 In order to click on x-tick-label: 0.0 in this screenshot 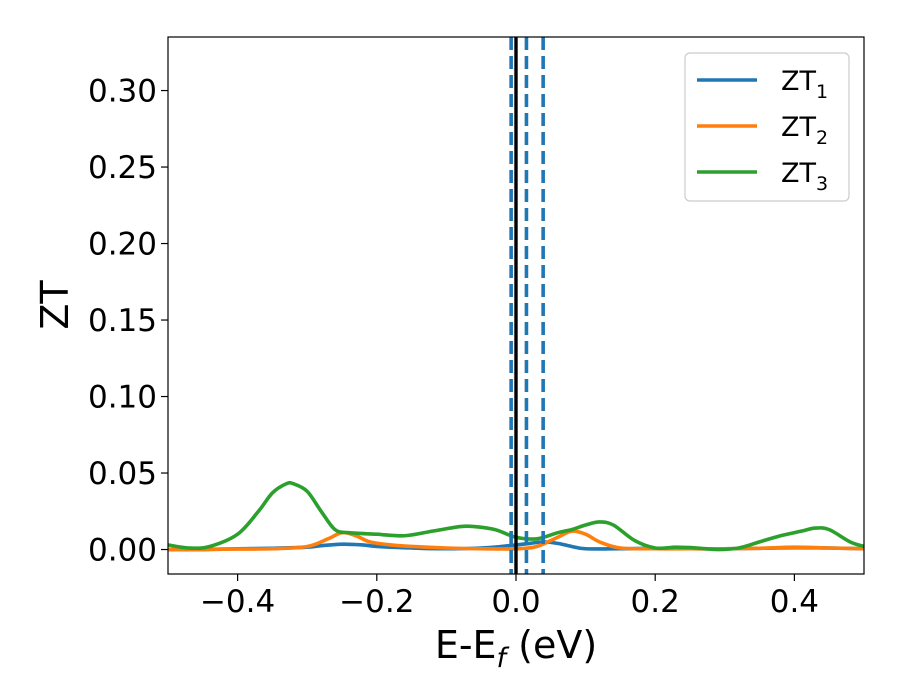, I will do `click(515, 602)`.